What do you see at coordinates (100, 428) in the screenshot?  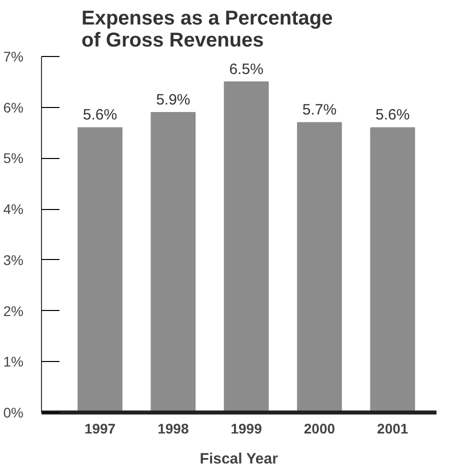 I see `x-tick-label: 1997` at bounding box center [100, 428].